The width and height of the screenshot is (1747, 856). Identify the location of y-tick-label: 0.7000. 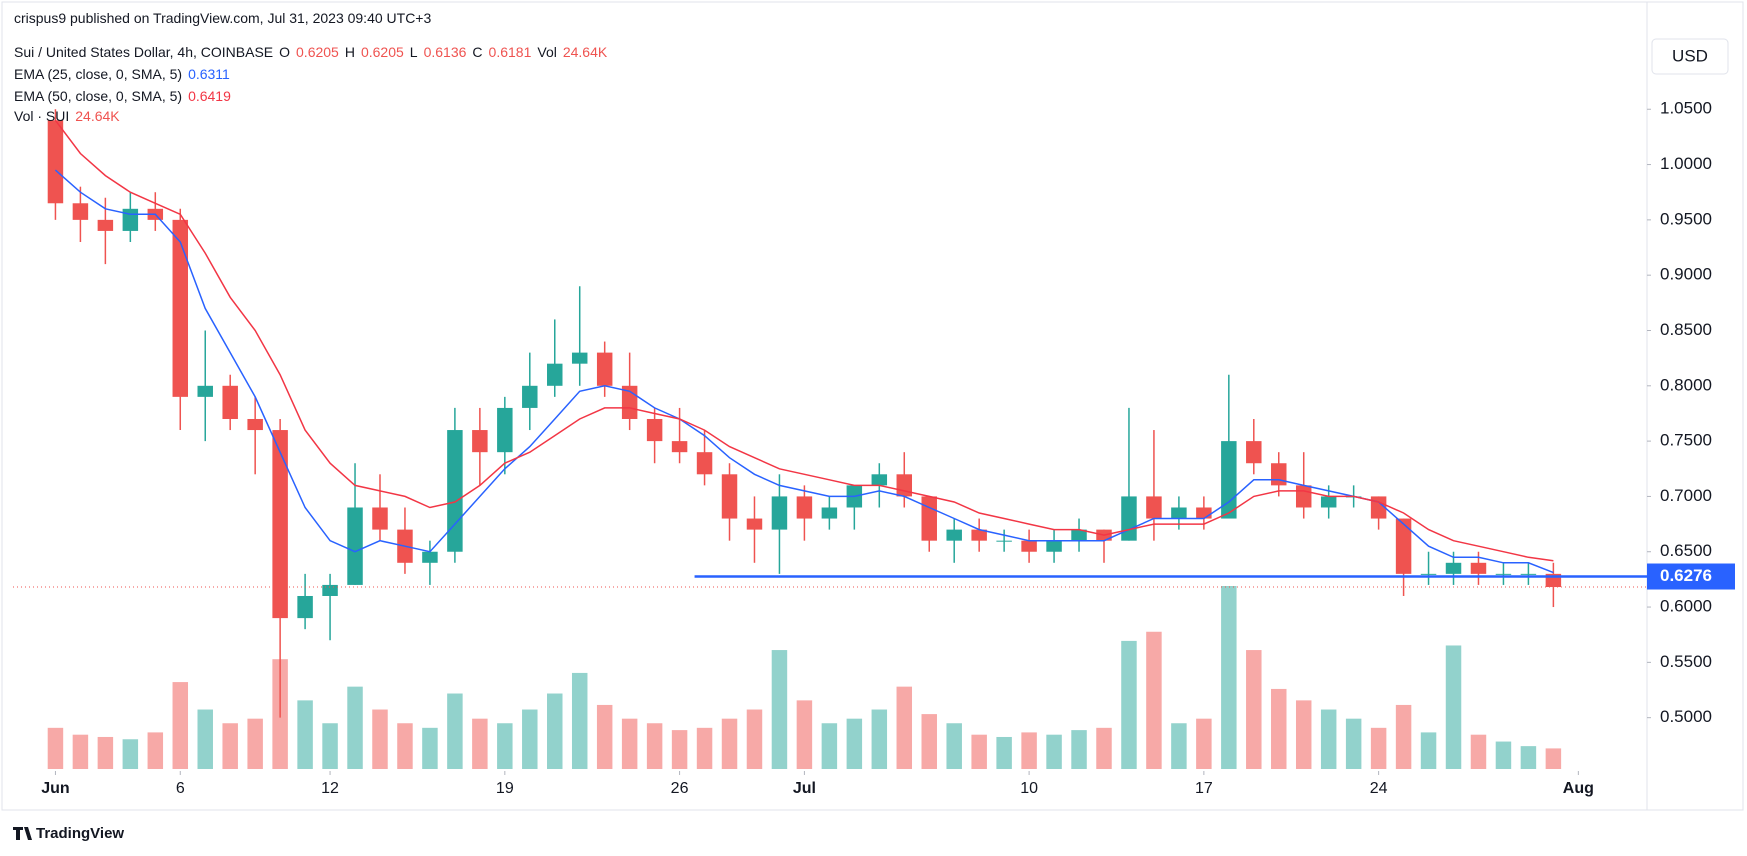
(1686, 495).